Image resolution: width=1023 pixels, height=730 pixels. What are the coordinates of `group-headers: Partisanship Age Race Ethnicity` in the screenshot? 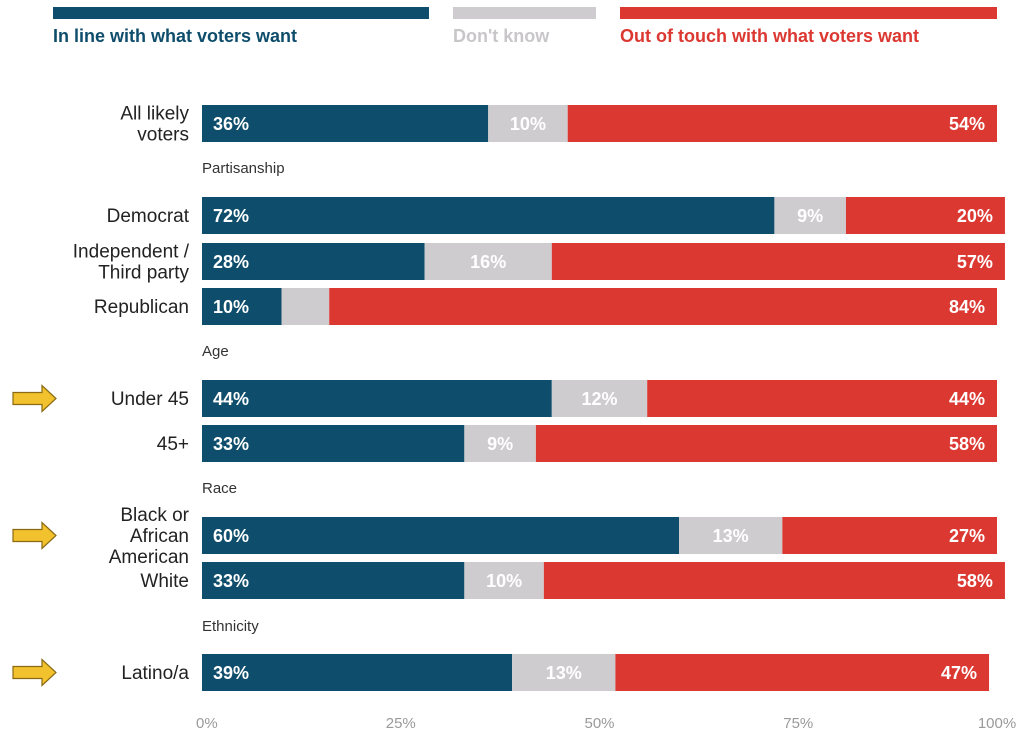 It's located at (243, 397).